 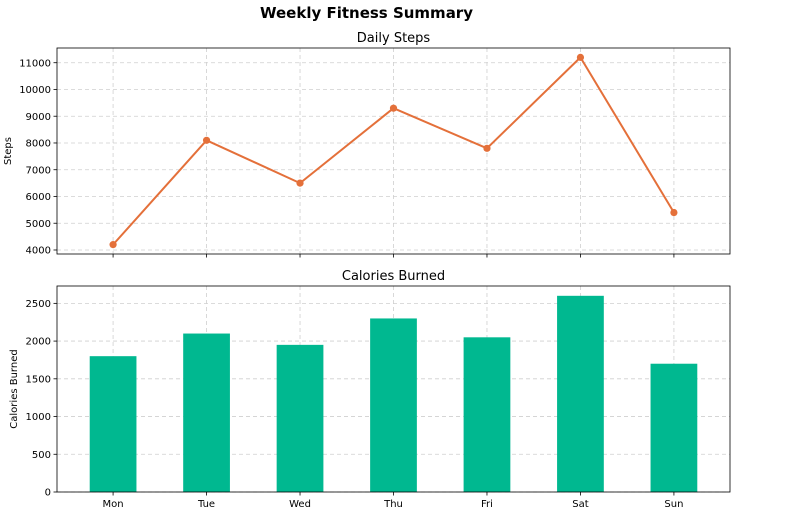 I want to click on steps-point-wed, so click(x=300, y=183).